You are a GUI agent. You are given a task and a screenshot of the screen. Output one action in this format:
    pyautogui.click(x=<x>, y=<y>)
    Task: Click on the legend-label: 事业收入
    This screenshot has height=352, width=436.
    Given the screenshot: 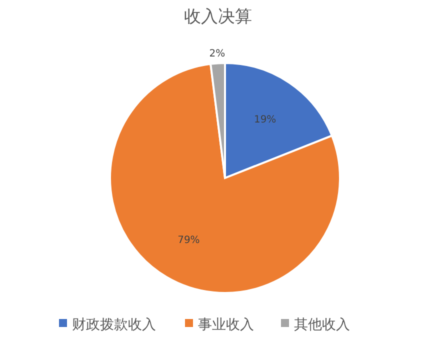 What is the action you would take?
    pyautogui.click(x=226, y=324)
    